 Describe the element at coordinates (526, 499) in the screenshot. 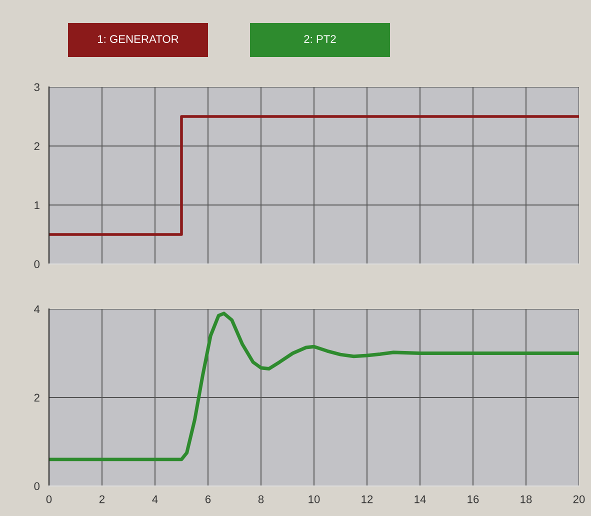

I see `x-tick-label: 18` at that location.